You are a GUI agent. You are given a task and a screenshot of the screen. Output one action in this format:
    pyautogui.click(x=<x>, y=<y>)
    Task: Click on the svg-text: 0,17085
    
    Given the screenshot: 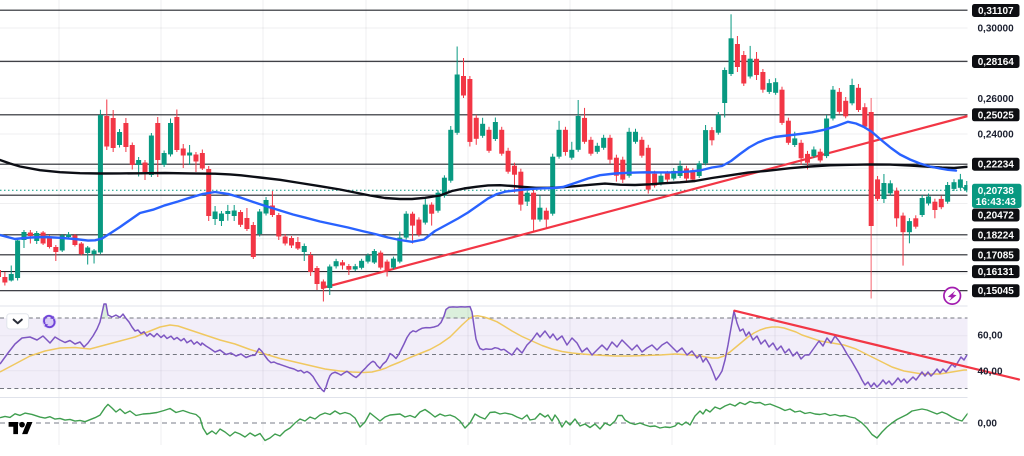 What is the action you would take?
    pyautogui.click(x=996, y=255)
    